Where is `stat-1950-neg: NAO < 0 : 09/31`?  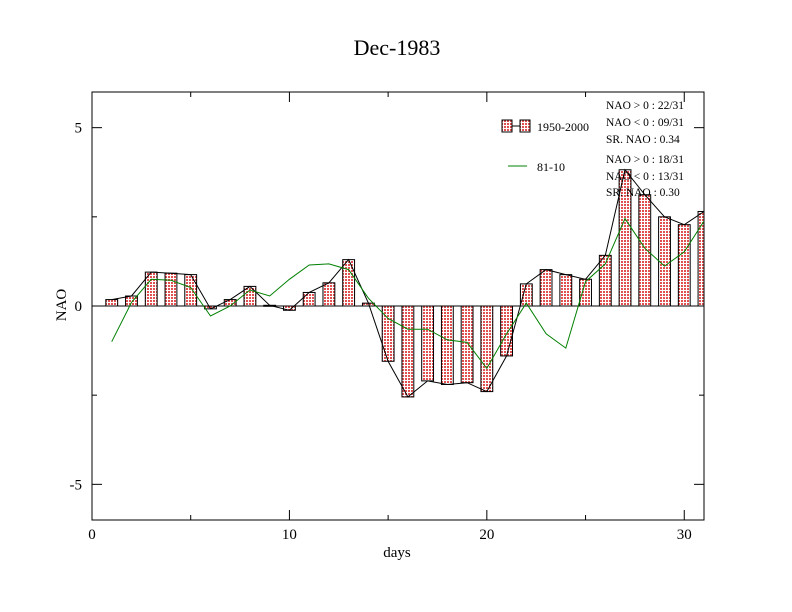
stat-1950-neg: NAO < 0 : 09/31 is located at coordinates (645, 123).